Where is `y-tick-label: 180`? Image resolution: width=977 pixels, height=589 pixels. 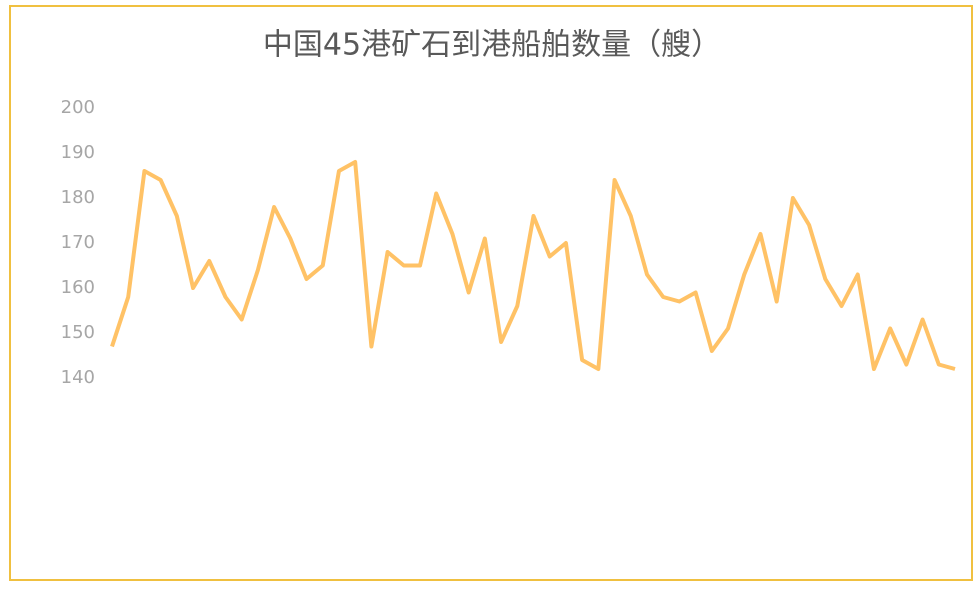
y-tick-label: 180 is located at coordinates (78, 197).